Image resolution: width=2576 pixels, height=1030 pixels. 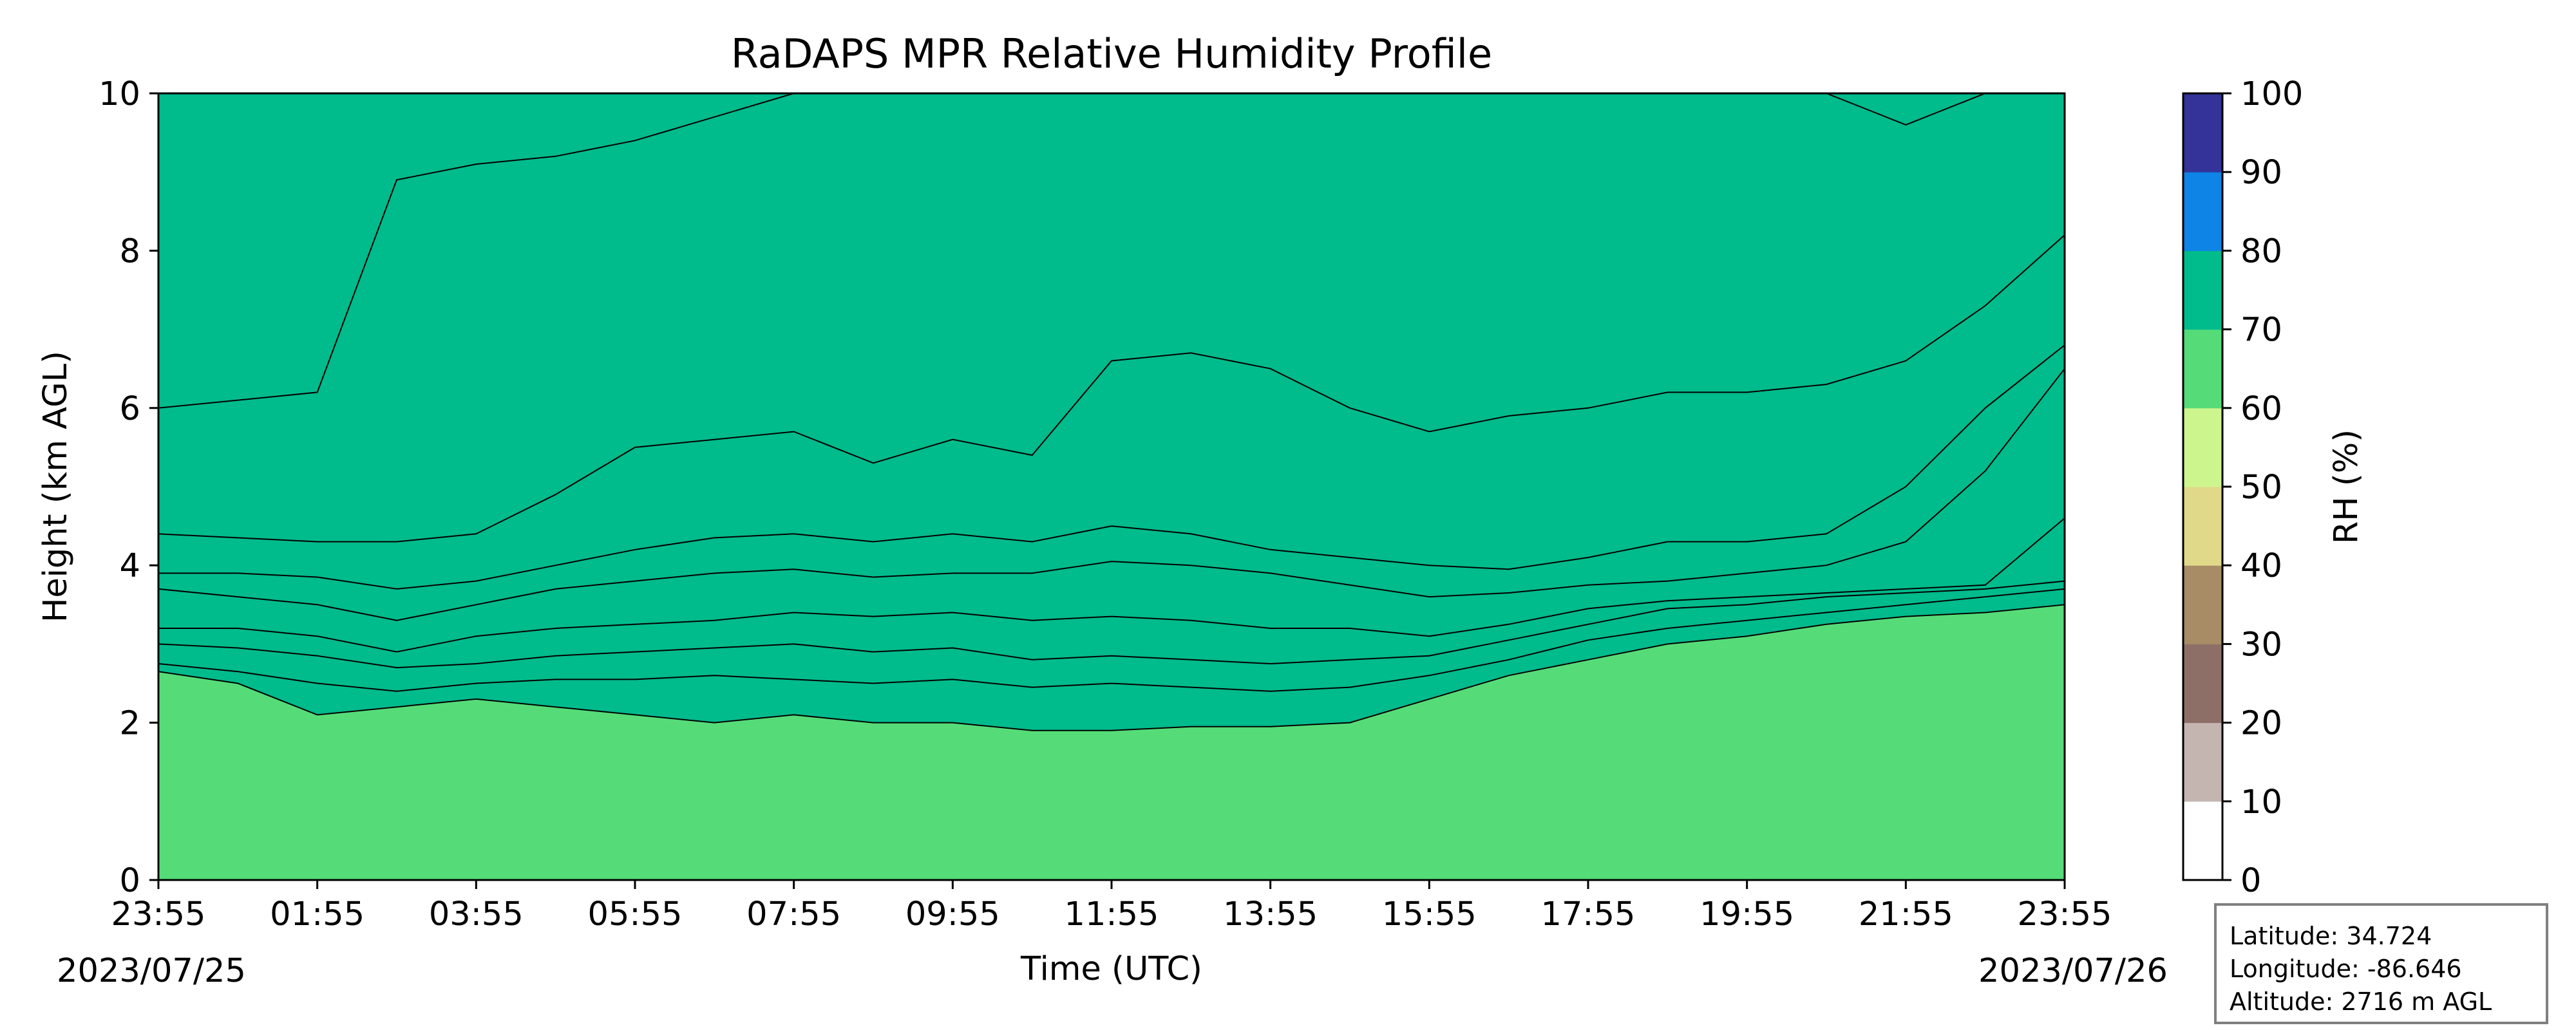 What do you see at coordinates (2346, 486) in the screenshot?
I see `colorbar-label: RH (%)` at bounding box center [2346, 486].